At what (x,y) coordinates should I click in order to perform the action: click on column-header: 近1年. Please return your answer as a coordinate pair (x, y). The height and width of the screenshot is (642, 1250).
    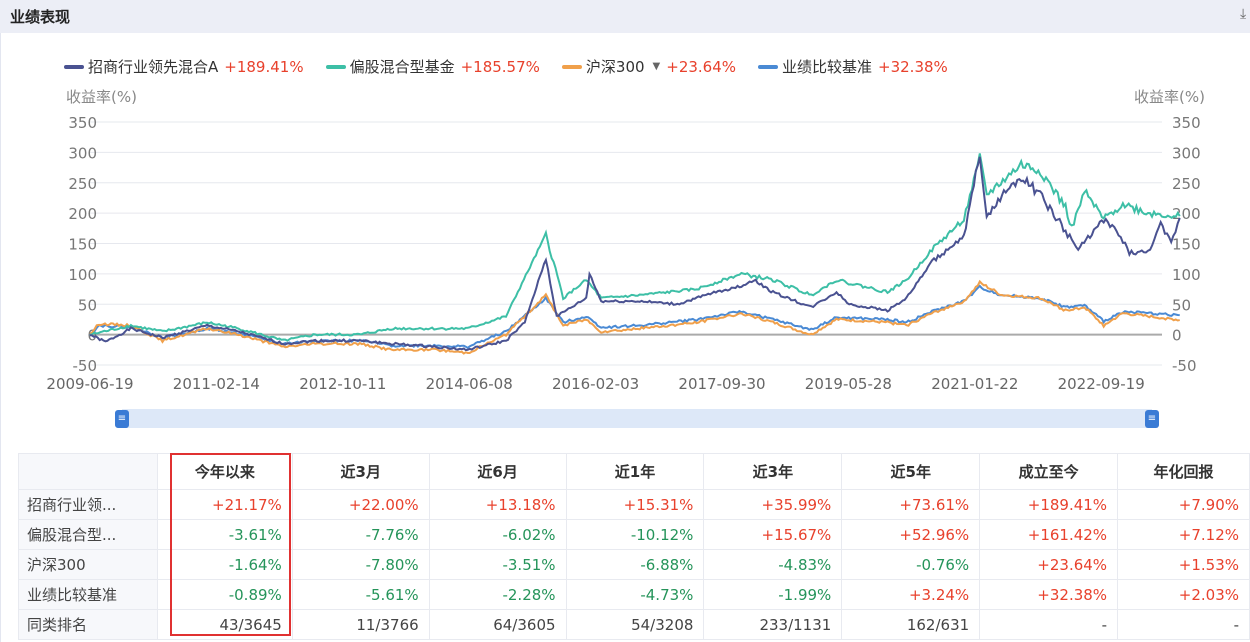
    Looking at the image, I should click on (635, 471).